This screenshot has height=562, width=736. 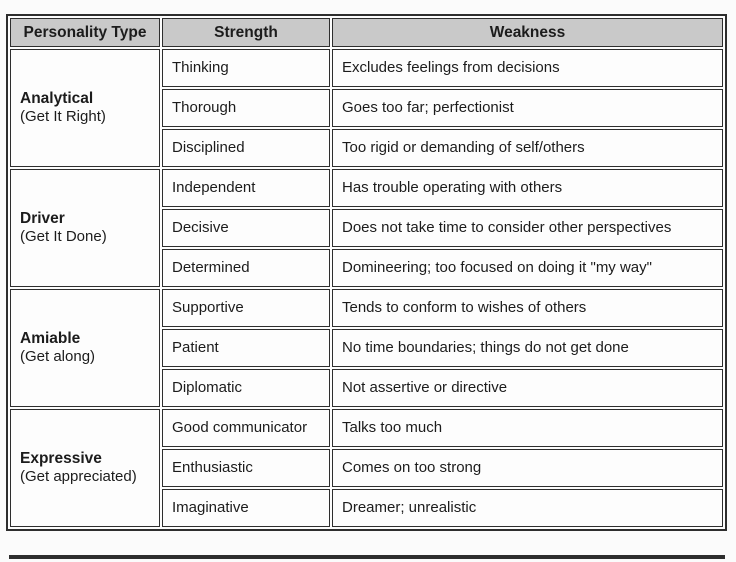 What do you see at coordinates (527, 468) in the screenshot?
I see `weakness-cell: Comes on too strong` at bounding box center [527, 468].